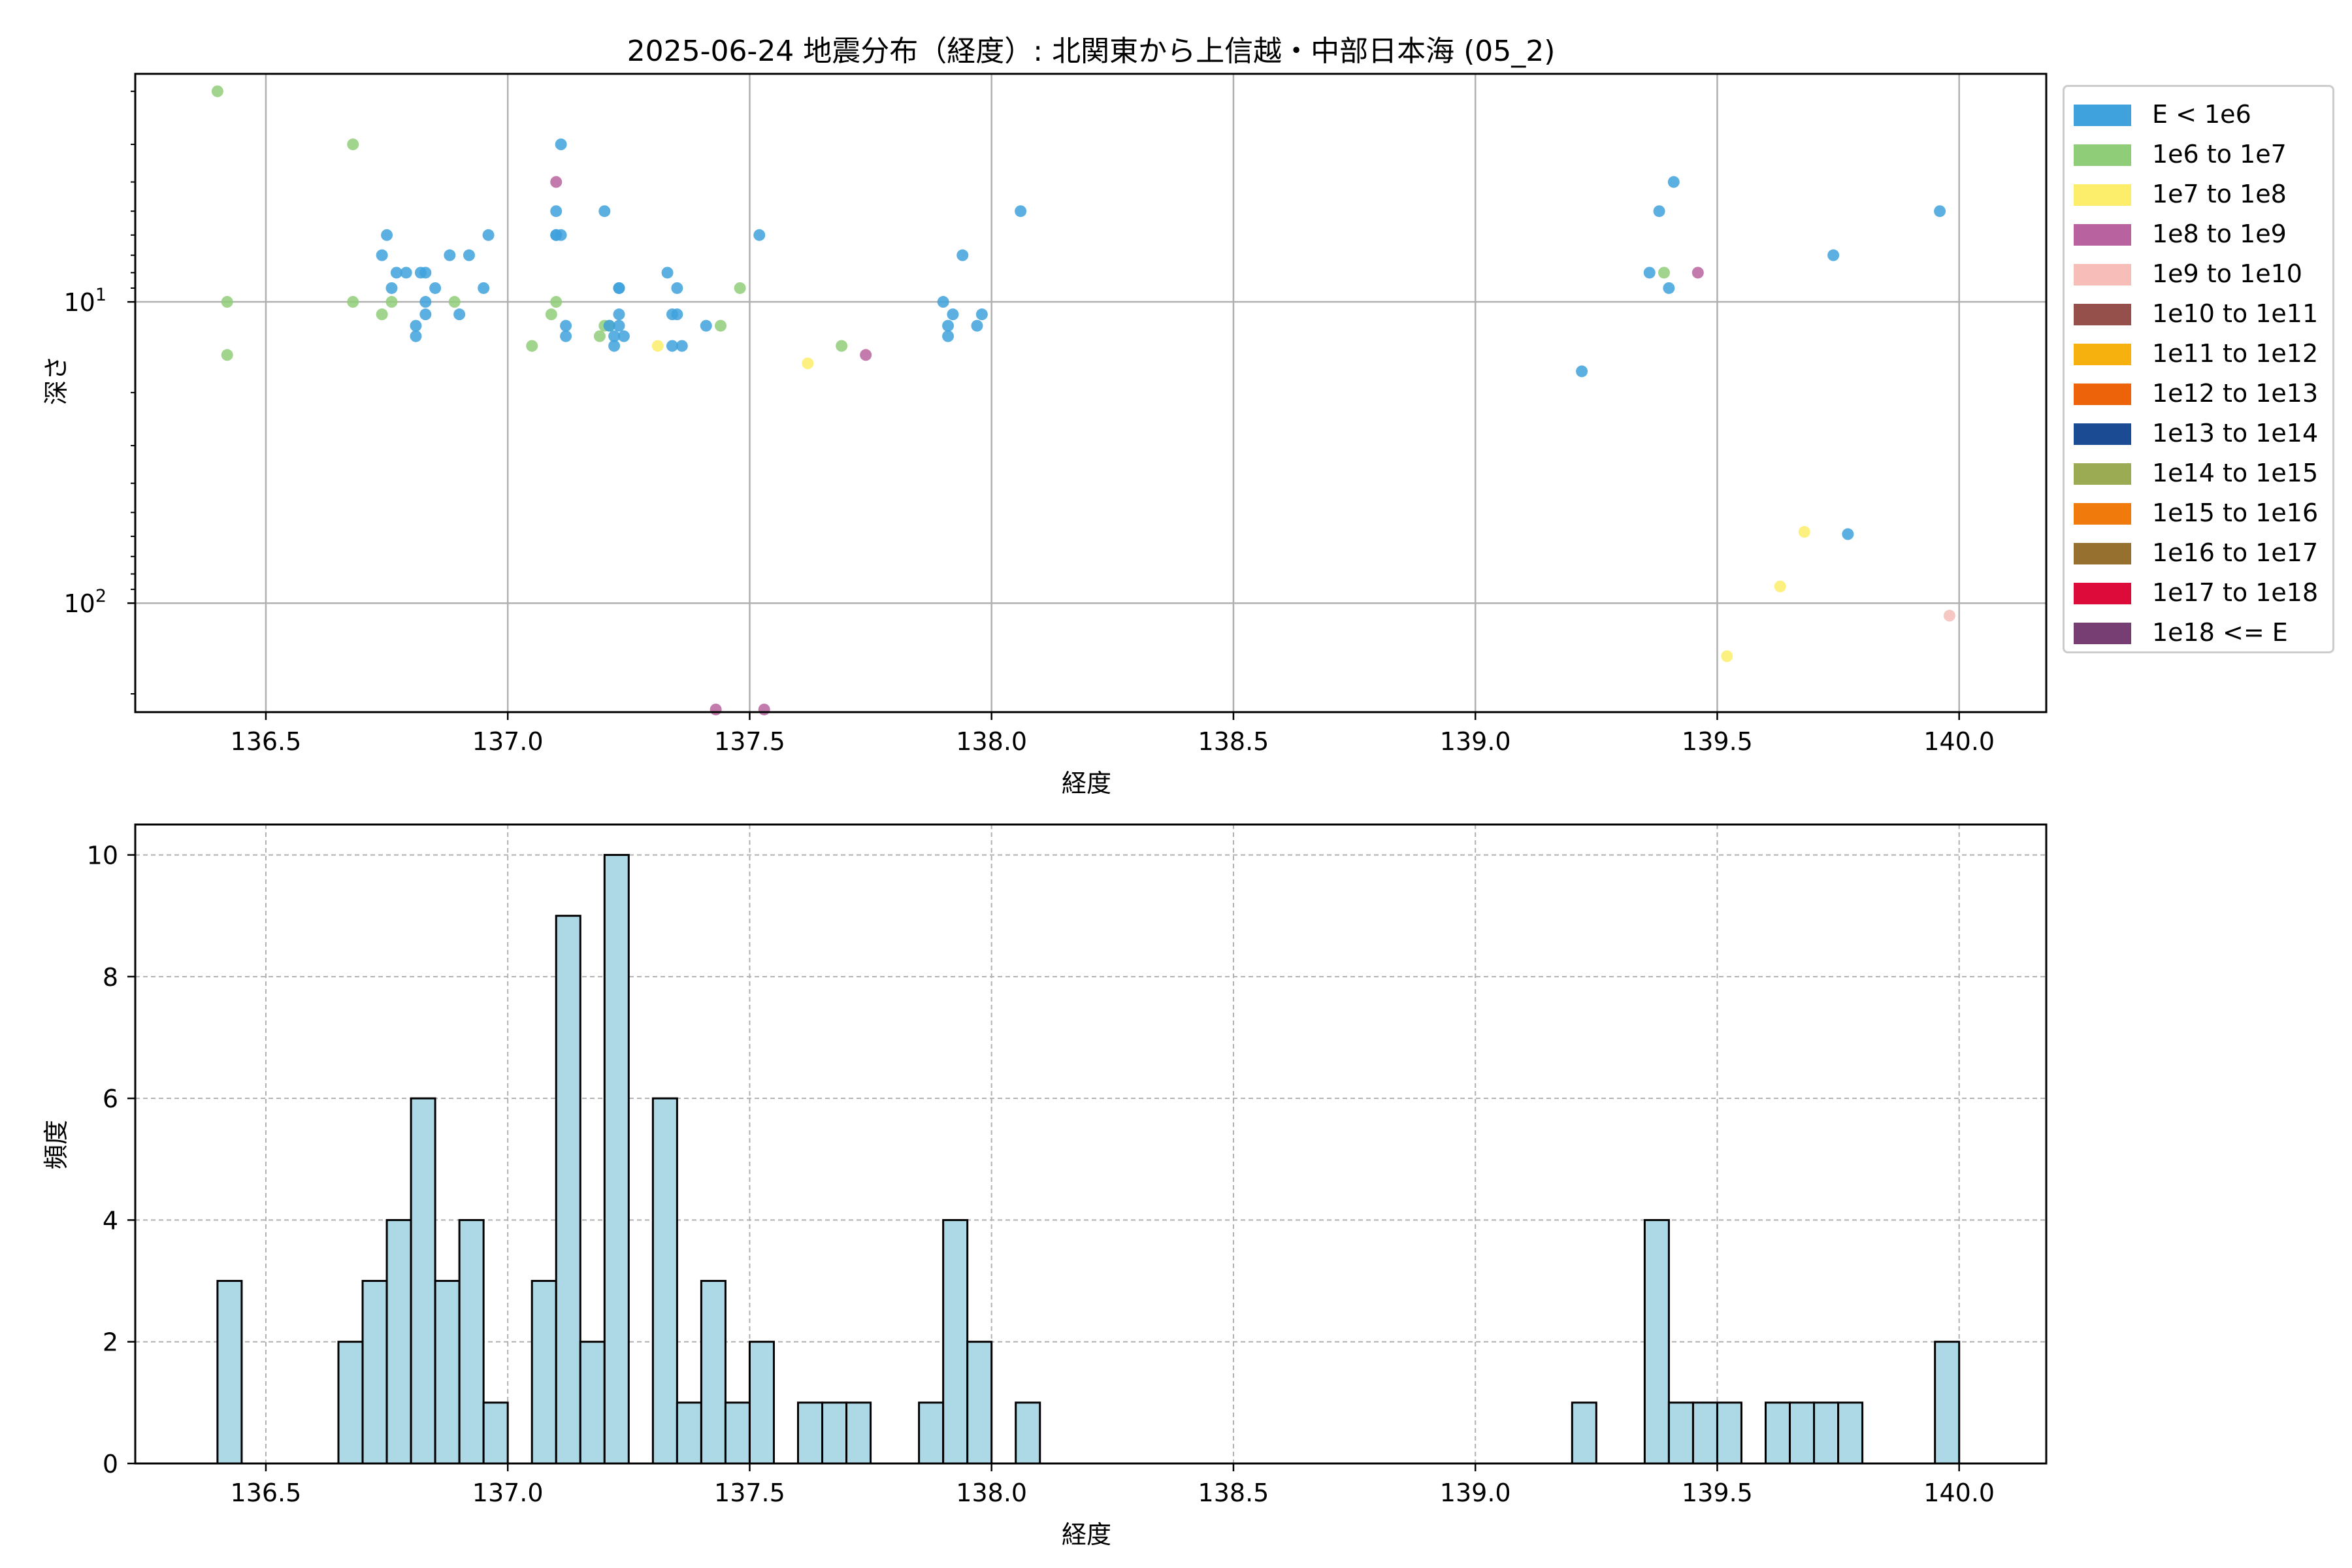 This screenshot has height=1568, width=2352. Describe the element at coordinates (56, 380) in the screenshot. I see `scatter-y-axis-label: 深さ` at that location.